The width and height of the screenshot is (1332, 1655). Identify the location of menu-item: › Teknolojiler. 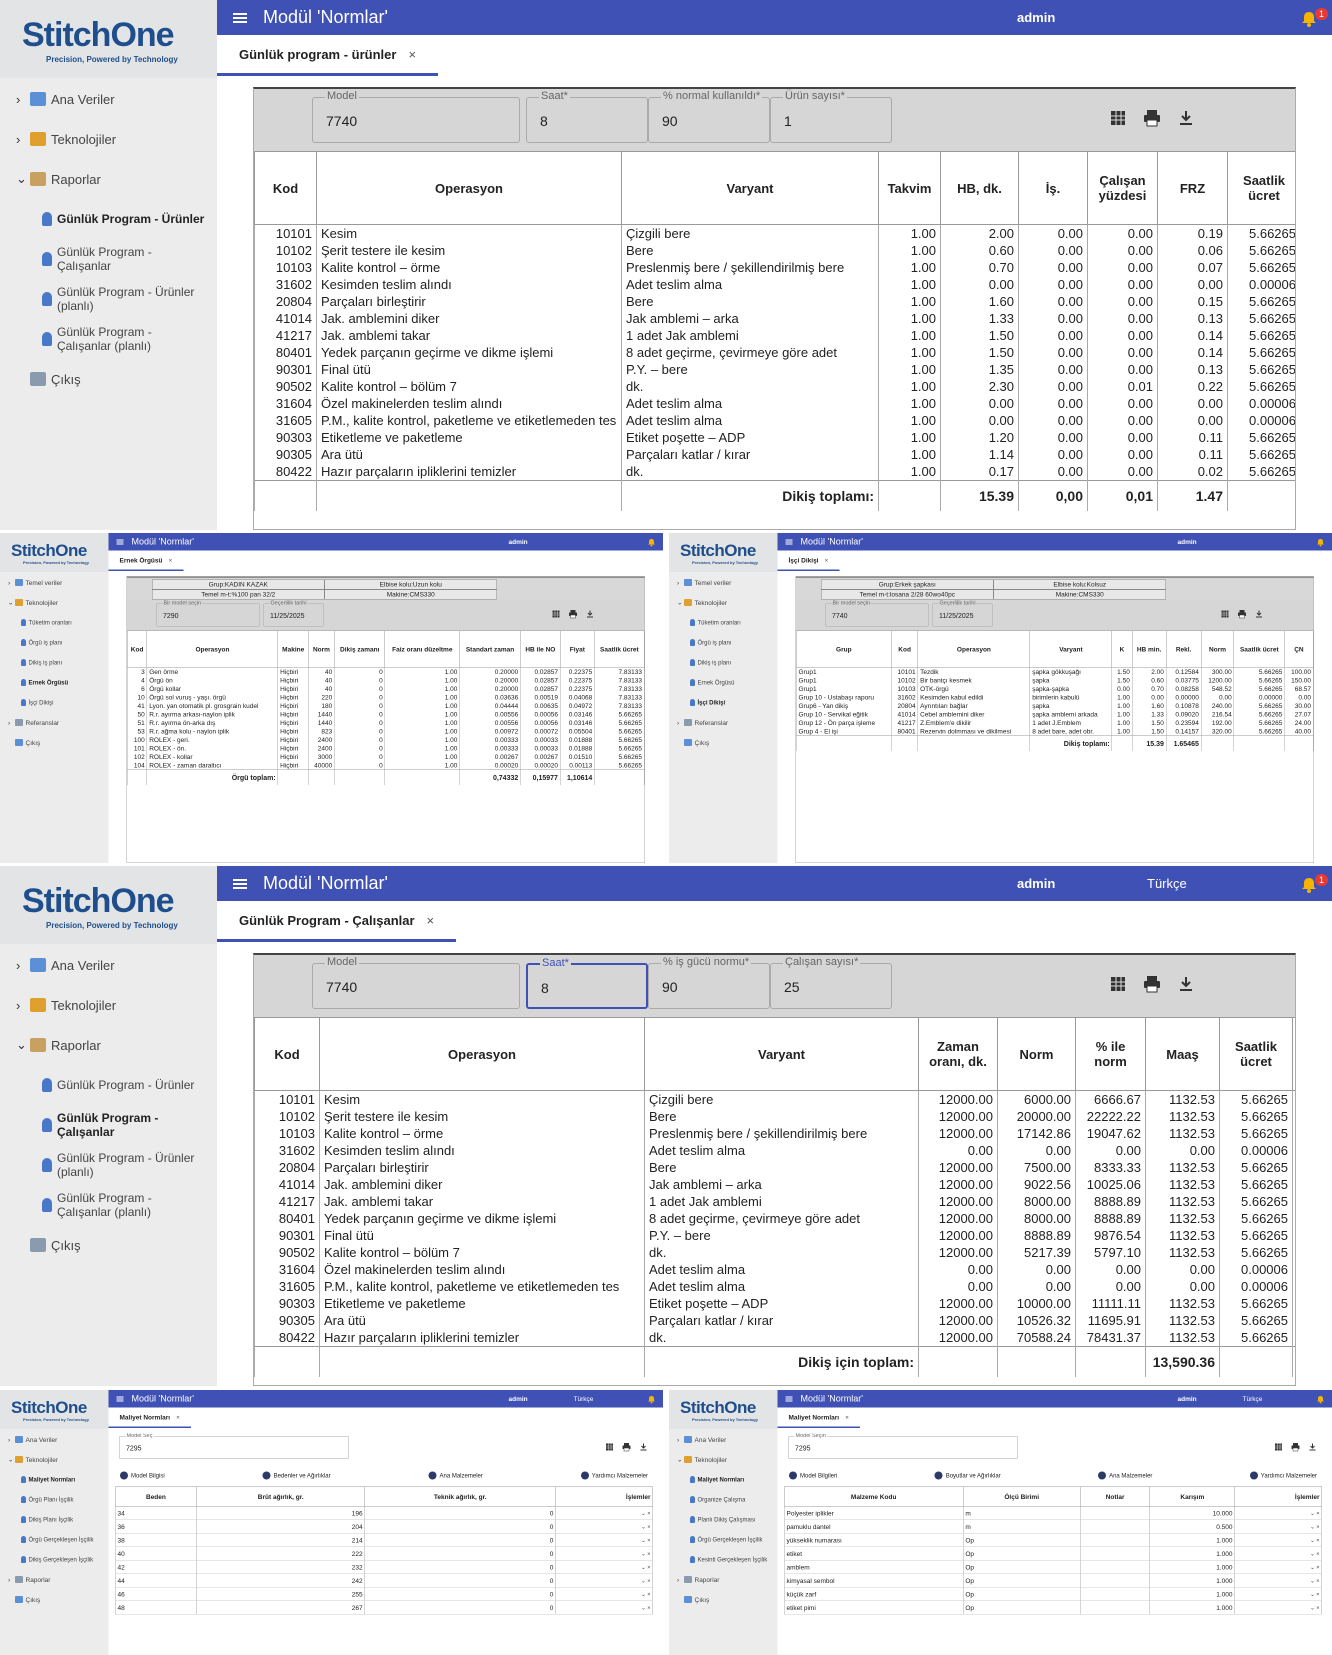
(108, 138).